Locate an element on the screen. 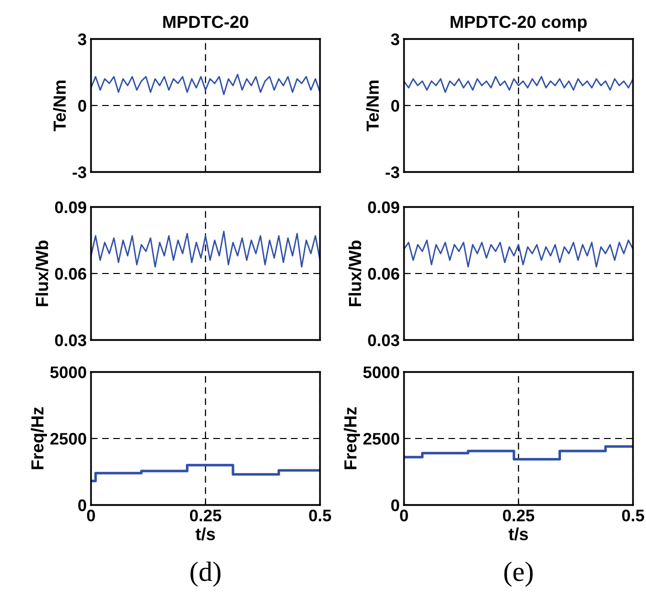  chart-title: MPDTC-20 is located at coordinates (205, 22).